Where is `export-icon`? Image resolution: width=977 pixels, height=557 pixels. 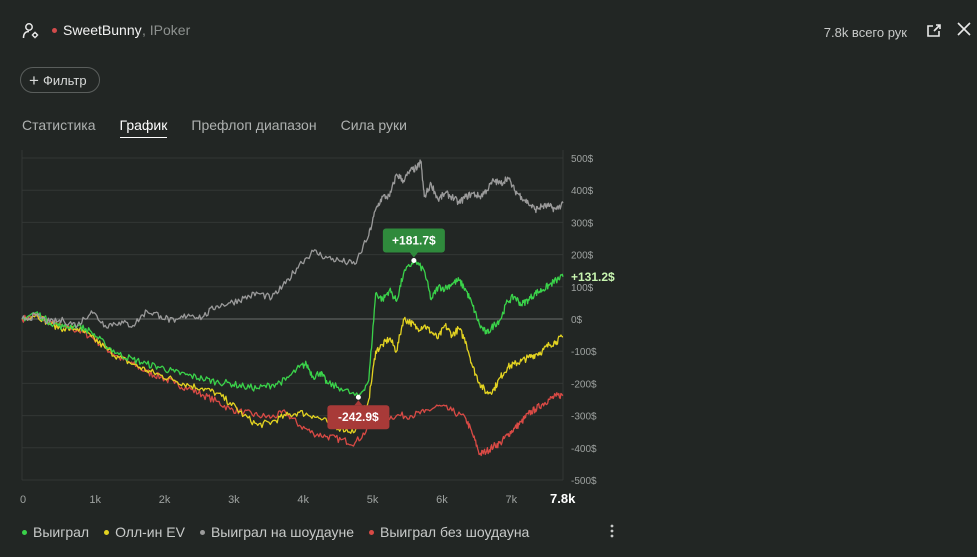 export-icon is located at coordinates (934, 31).